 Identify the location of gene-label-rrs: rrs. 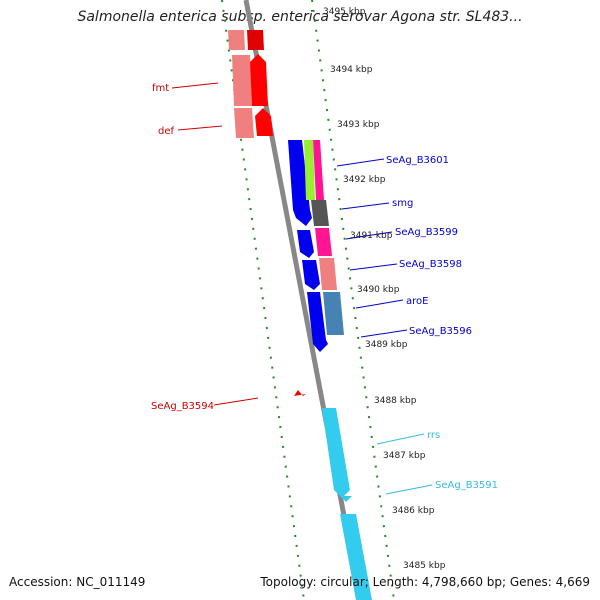
(433, 435).